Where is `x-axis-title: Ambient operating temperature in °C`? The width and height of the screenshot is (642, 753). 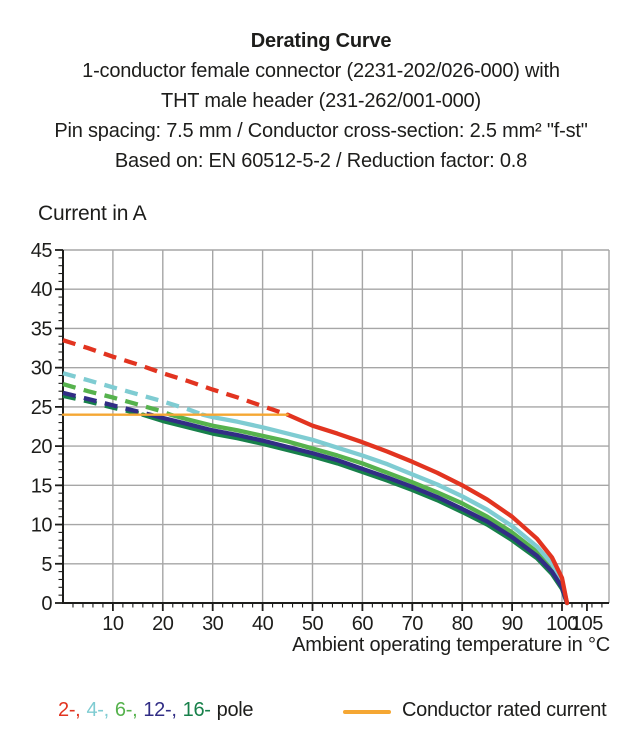
x-axis-title: Ambient operating temperature in °C is located at coordinates (451, 645).